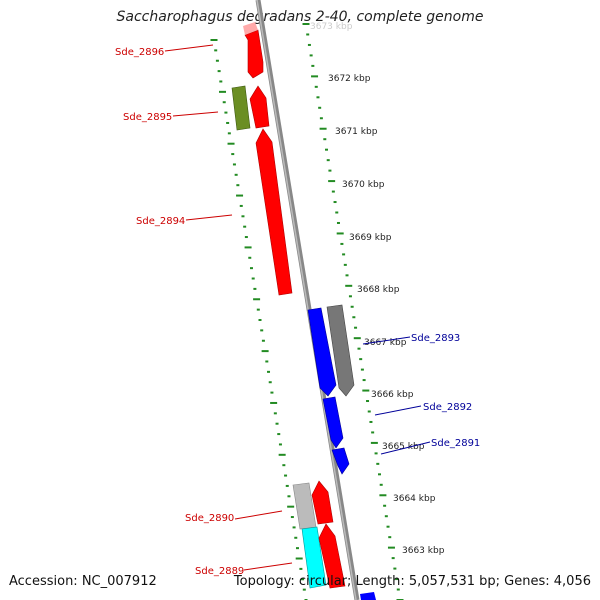 This screenshot has width=600, height=600. I want to click on gene-arrow-sde-2894-upper, so click(259, 107).